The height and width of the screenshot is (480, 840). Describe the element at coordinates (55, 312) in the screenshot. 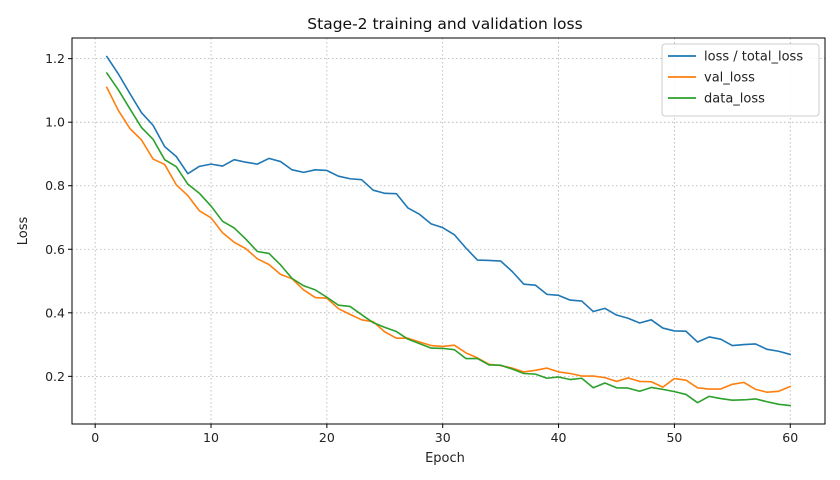

I see `y-tick-label: 0.4` at that location.